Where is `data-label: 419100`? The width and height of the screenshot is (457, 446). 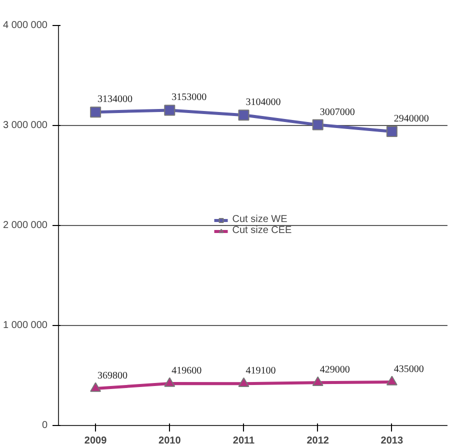 data-label: 419100 is located at coordinates (261, 371).